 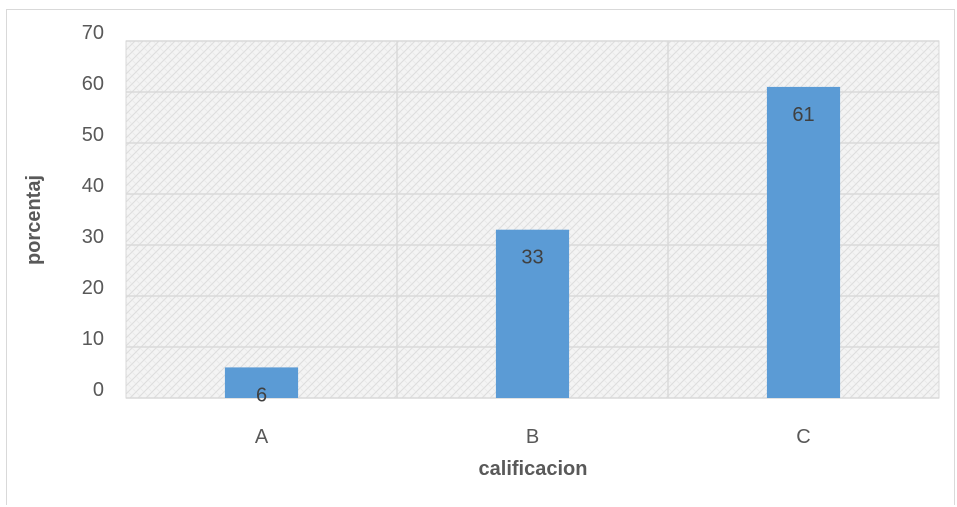 What do you see at coordinates (98, 390) in the screenshot?
I see `y-tick-label: 0` at bounding box center [98, 390].